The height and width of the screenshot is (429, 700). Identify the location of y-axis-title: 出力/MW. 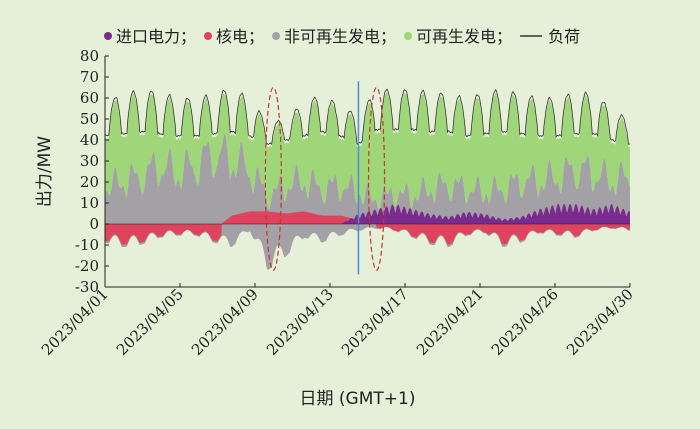
(45, 171).